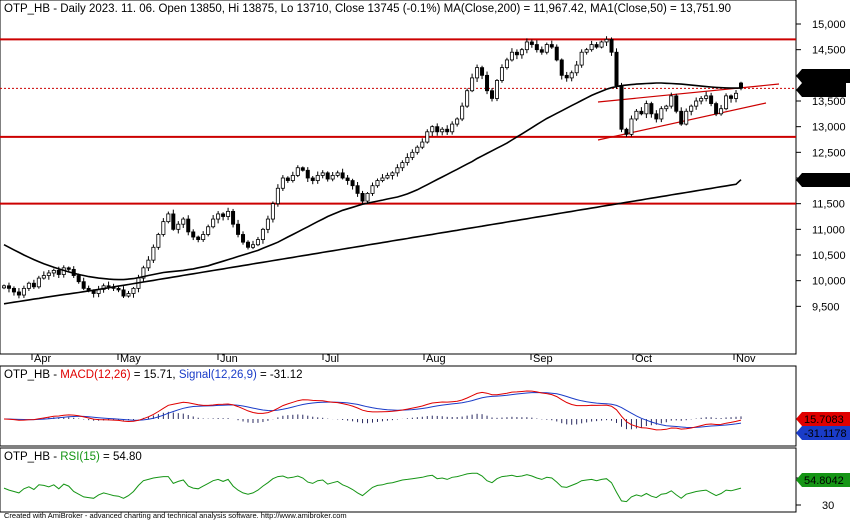  What do you see at coordinates (829, 153) in the screenshot?
I see `price-tick-label: 12,500` at bounding box center [829, 153].